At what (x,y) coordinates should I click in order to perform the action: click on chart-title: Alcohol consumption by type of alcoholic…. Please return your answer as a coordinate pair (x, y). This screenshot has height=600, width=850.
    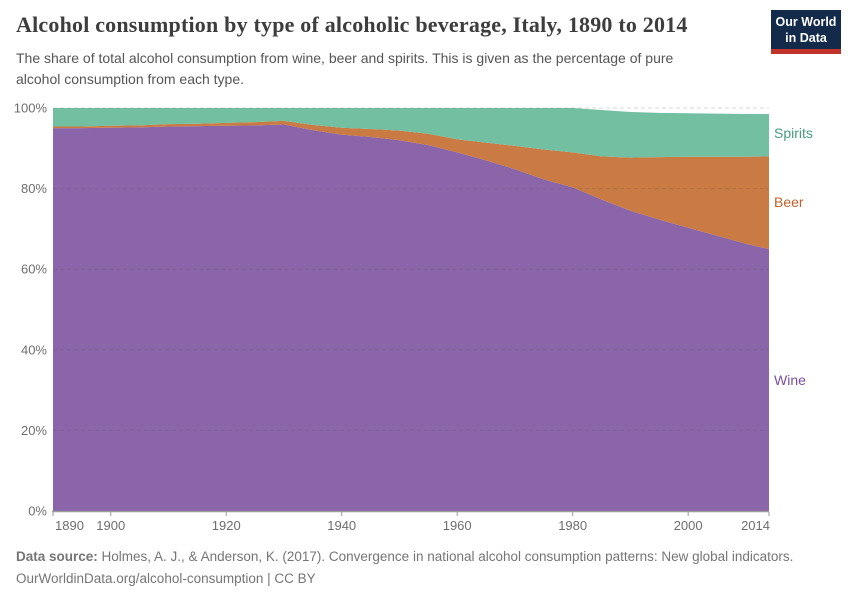
    Looking at the image, I should click on (352, 24).